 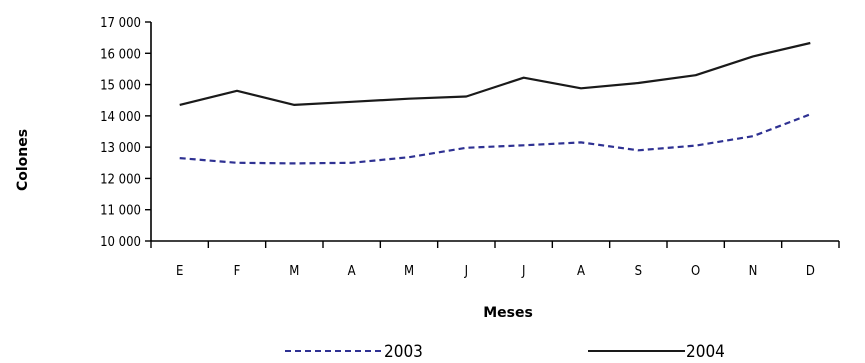 I want to click on y-tick-label: 12 000, so click(x=120, y=179).